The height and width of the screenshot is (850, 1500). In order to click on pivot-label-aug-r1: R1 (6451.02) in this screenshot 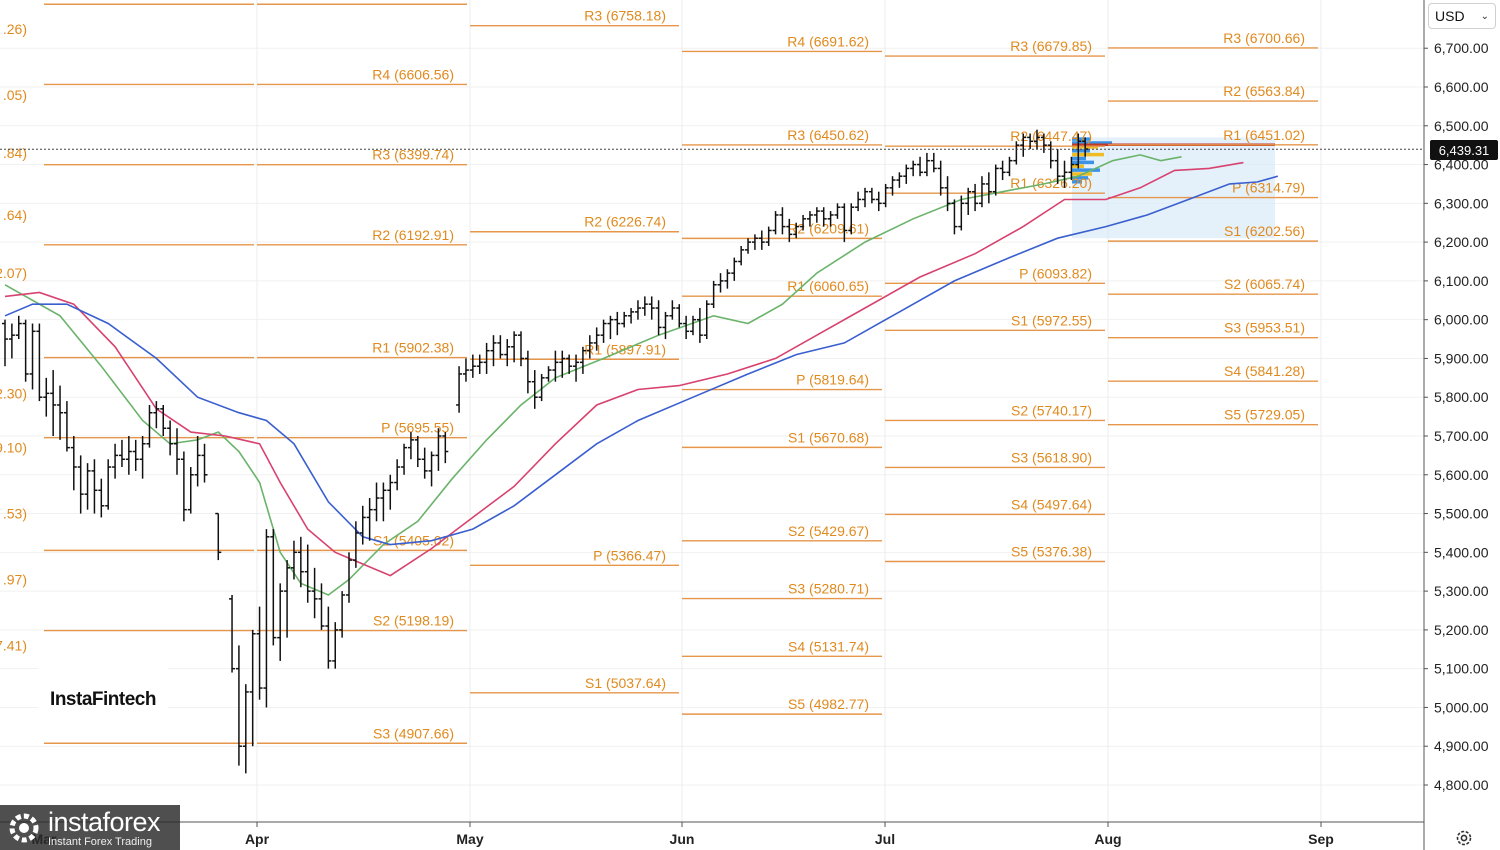, I will do `click(1264, 135)`.